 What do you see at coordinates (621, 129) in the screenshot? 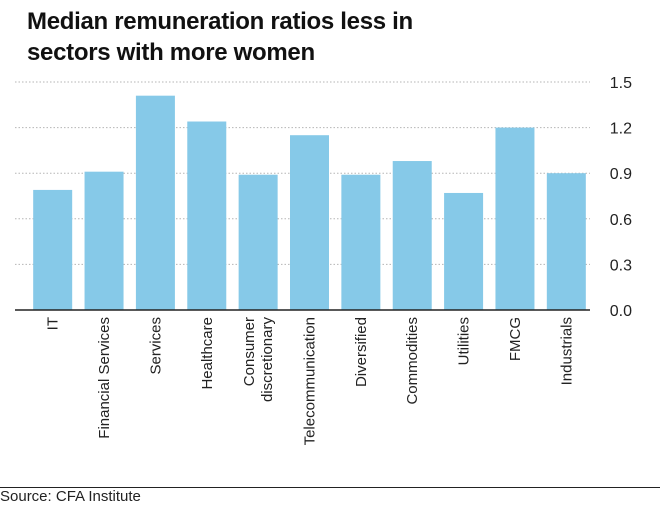
I see `y-tick-label: 1.2` at bounding box center [621, 129].